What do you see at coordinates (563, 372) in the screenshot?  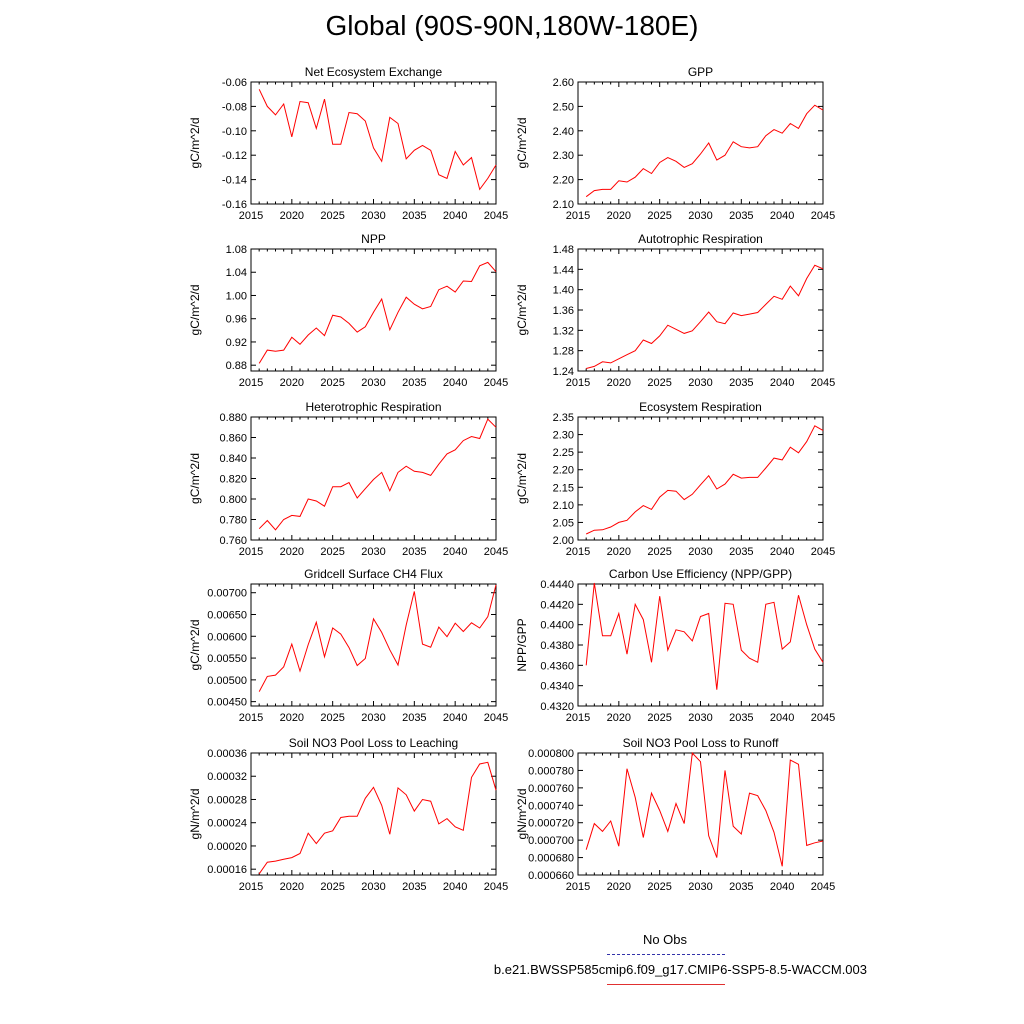 I see `y-tick-label: 1.24` at bounding box center [563, 372].